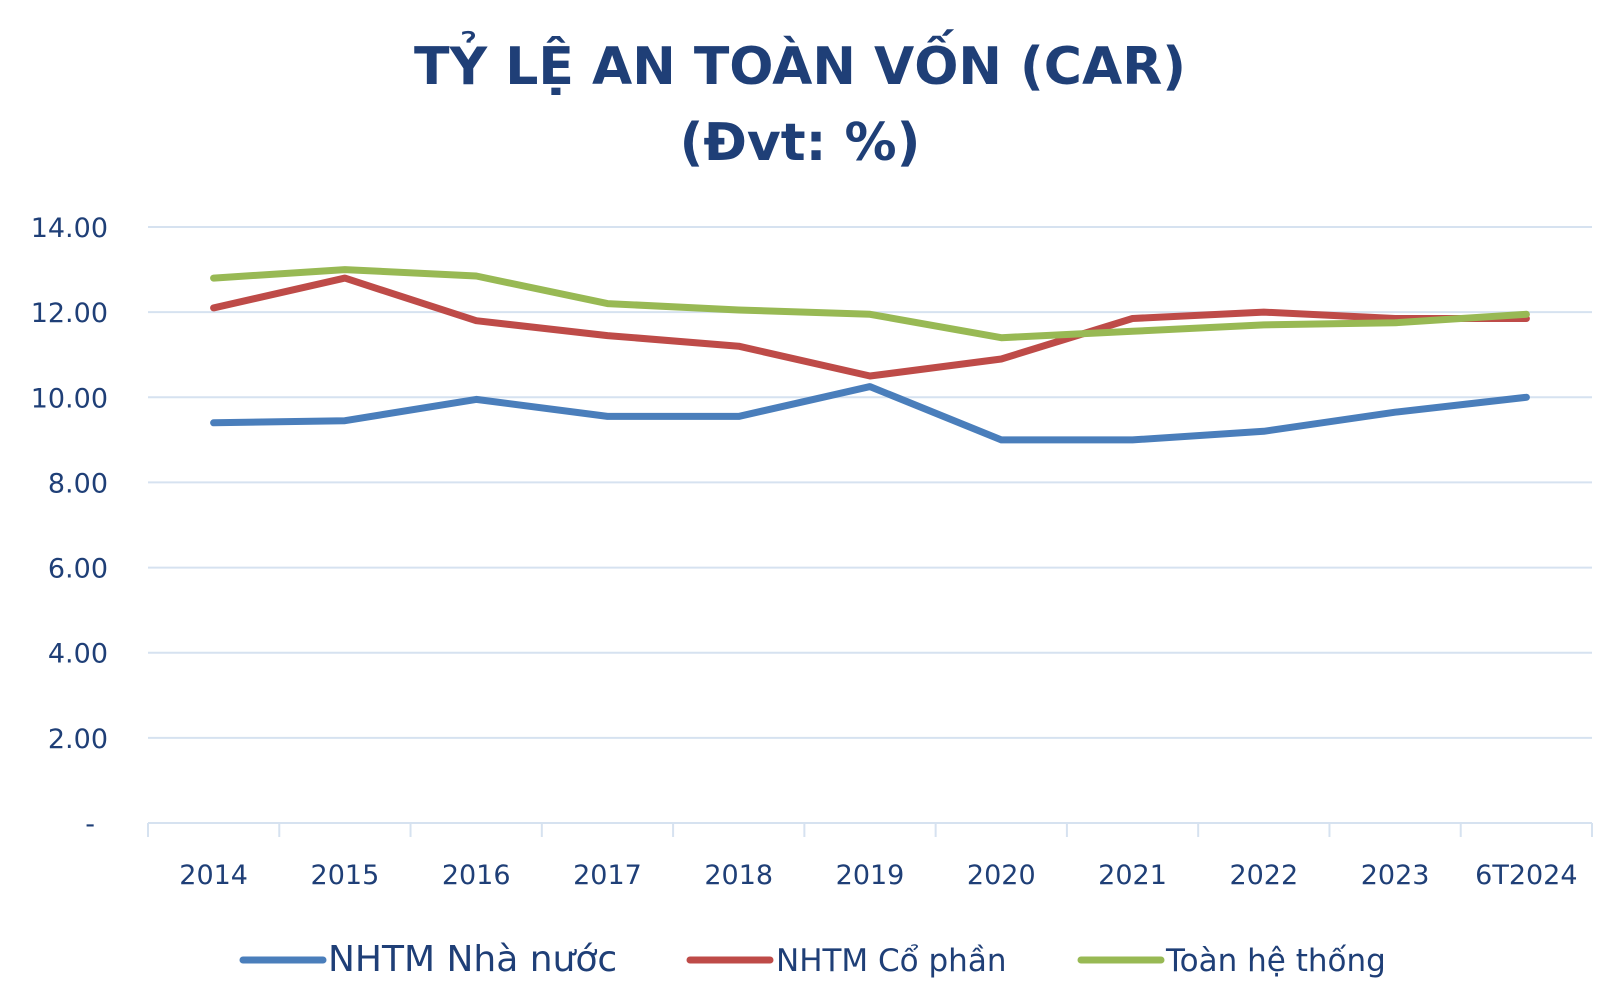 The width and height of the screenshot is (1600, 1008). I want to click on chart-title: TỶ LỆ AN TOÀN VỐN (CAR), so click(800, 63).